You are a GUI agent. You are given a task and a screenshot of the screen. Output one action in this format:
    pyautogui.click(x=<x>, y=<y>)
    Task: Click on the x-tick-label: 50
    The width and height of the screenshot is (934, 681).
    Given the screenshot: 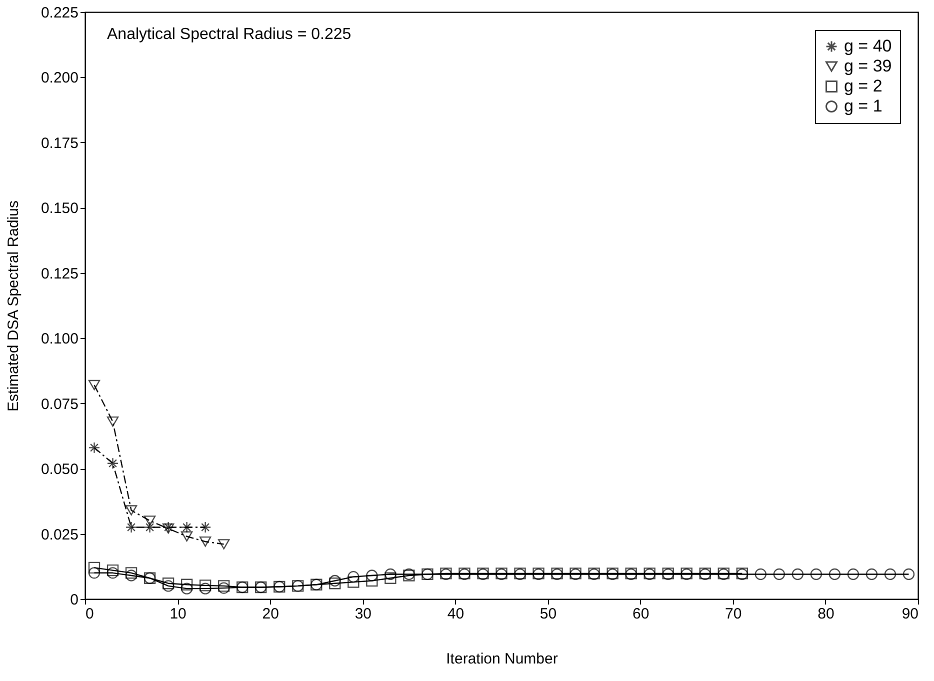 What is the action you would take?
    pyautogui.click(x=548, y=614)
    